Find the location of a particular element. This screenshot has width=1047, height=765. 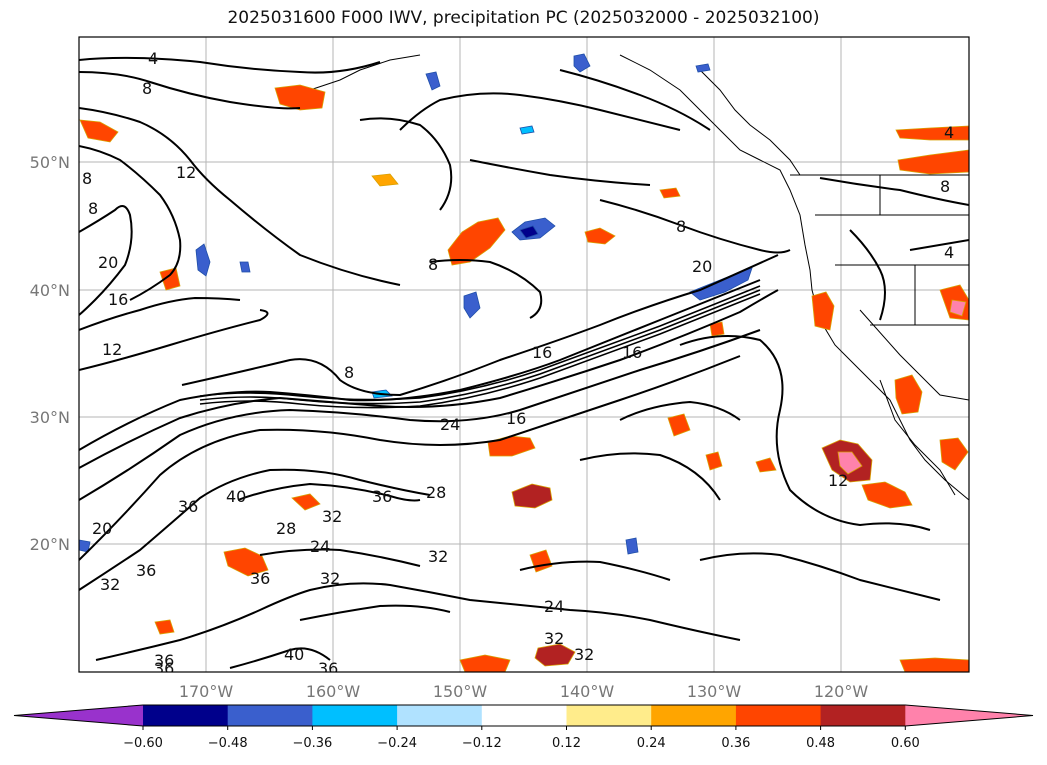

lon-label: 150°W is located at coordinates (460, 691).